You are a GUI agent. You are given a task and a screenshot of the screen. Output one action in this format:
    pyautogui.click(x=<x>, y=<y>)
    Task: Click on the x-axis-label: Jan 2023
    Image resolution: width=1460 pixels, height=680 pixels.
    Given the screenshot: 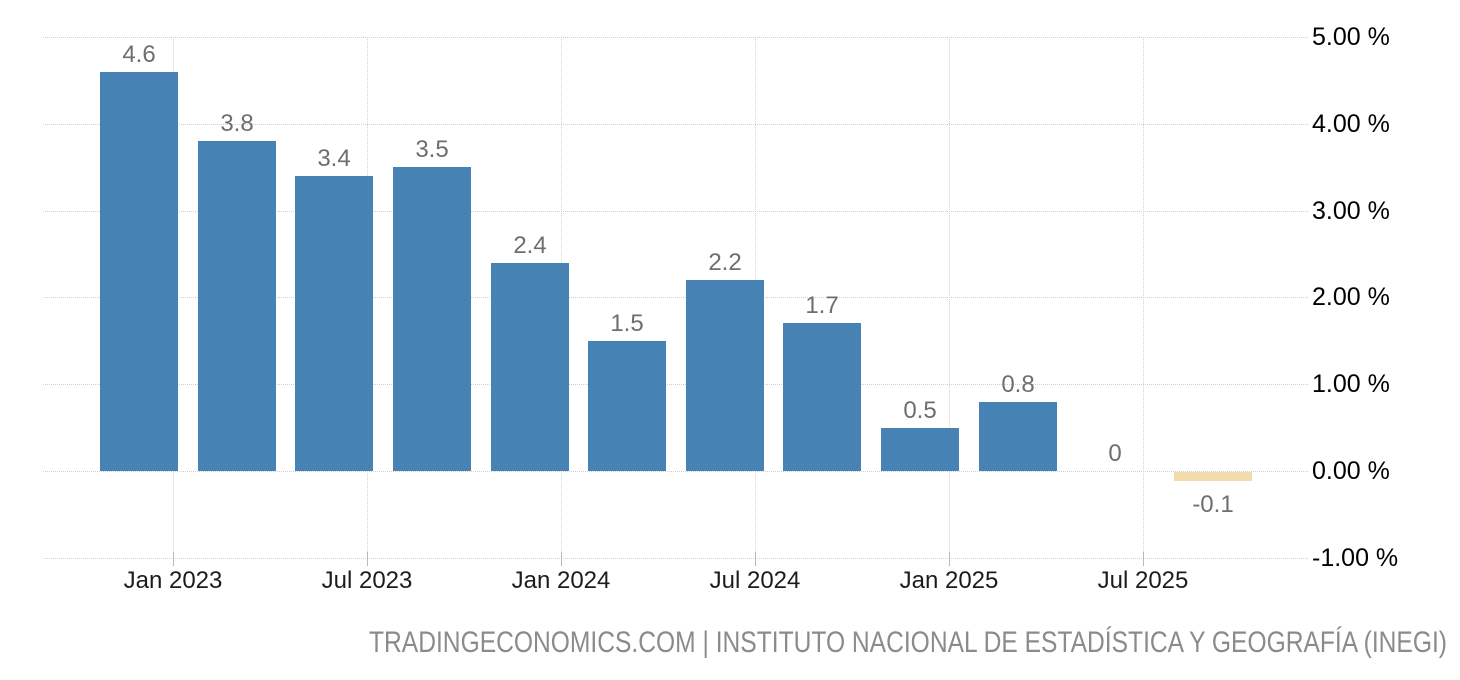 What is the action you would take?
    pyautogui.click(x=173, y=580)
    